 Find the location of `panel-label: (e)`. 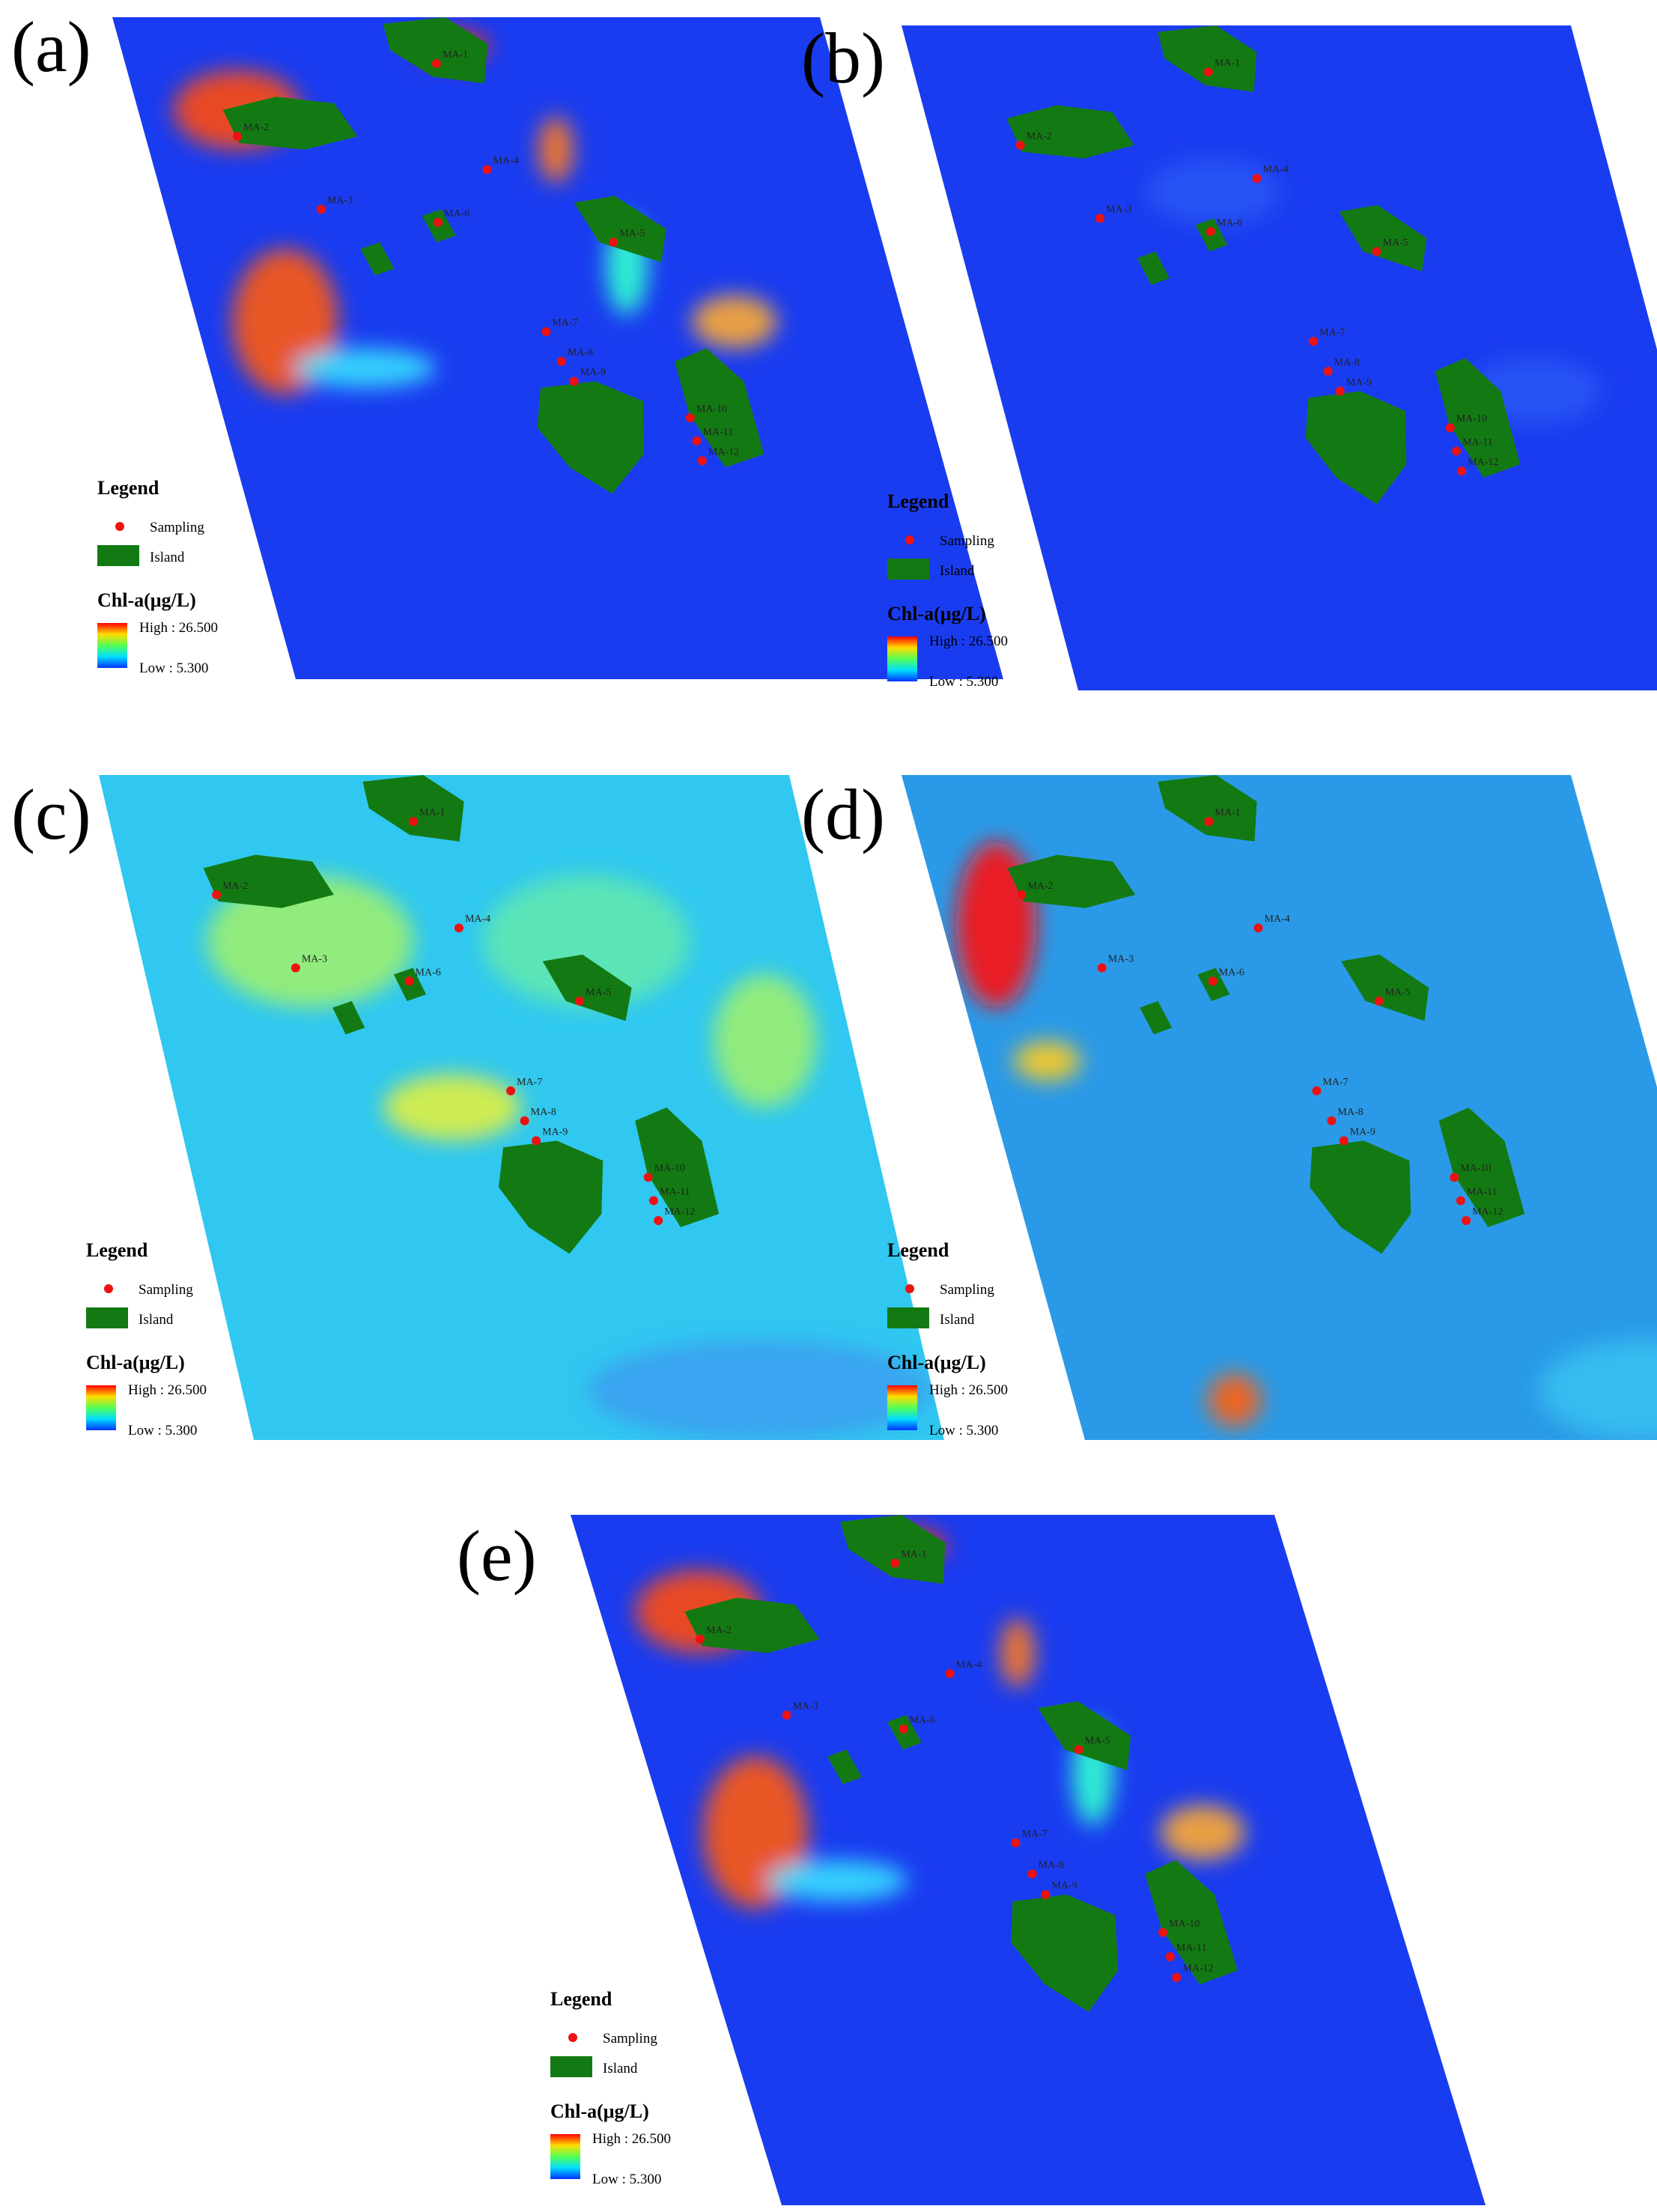

panel-label: (e) is located at coordinates (497, 1556).